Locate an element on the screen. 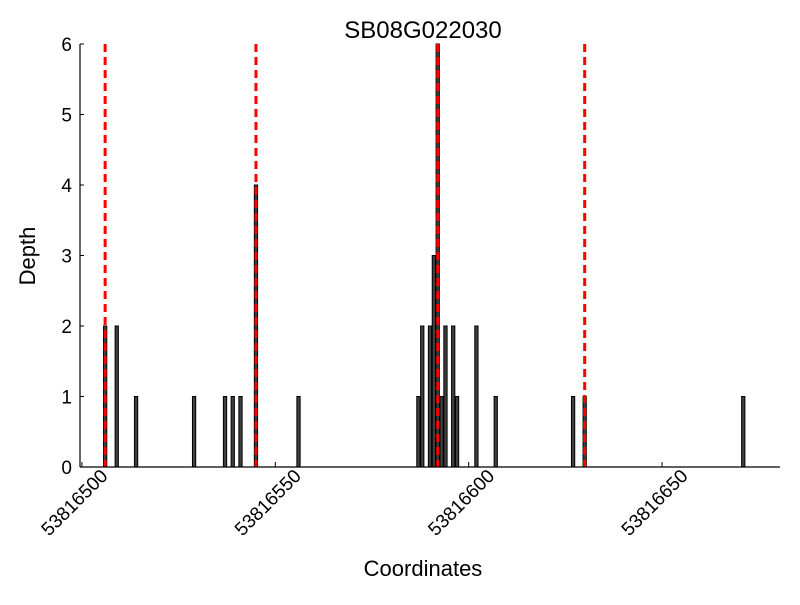  y-tick-label: 3 is located at coordinates (66, 257).